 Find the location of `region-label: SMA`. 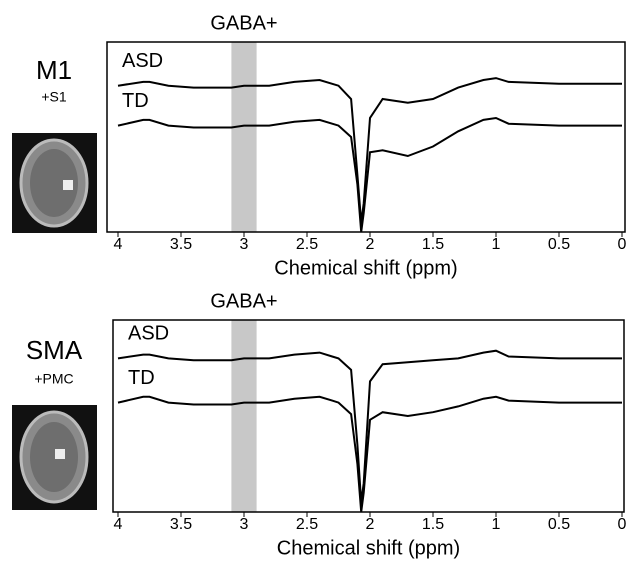

region-label: SMA is located at coordinates (54, 350).